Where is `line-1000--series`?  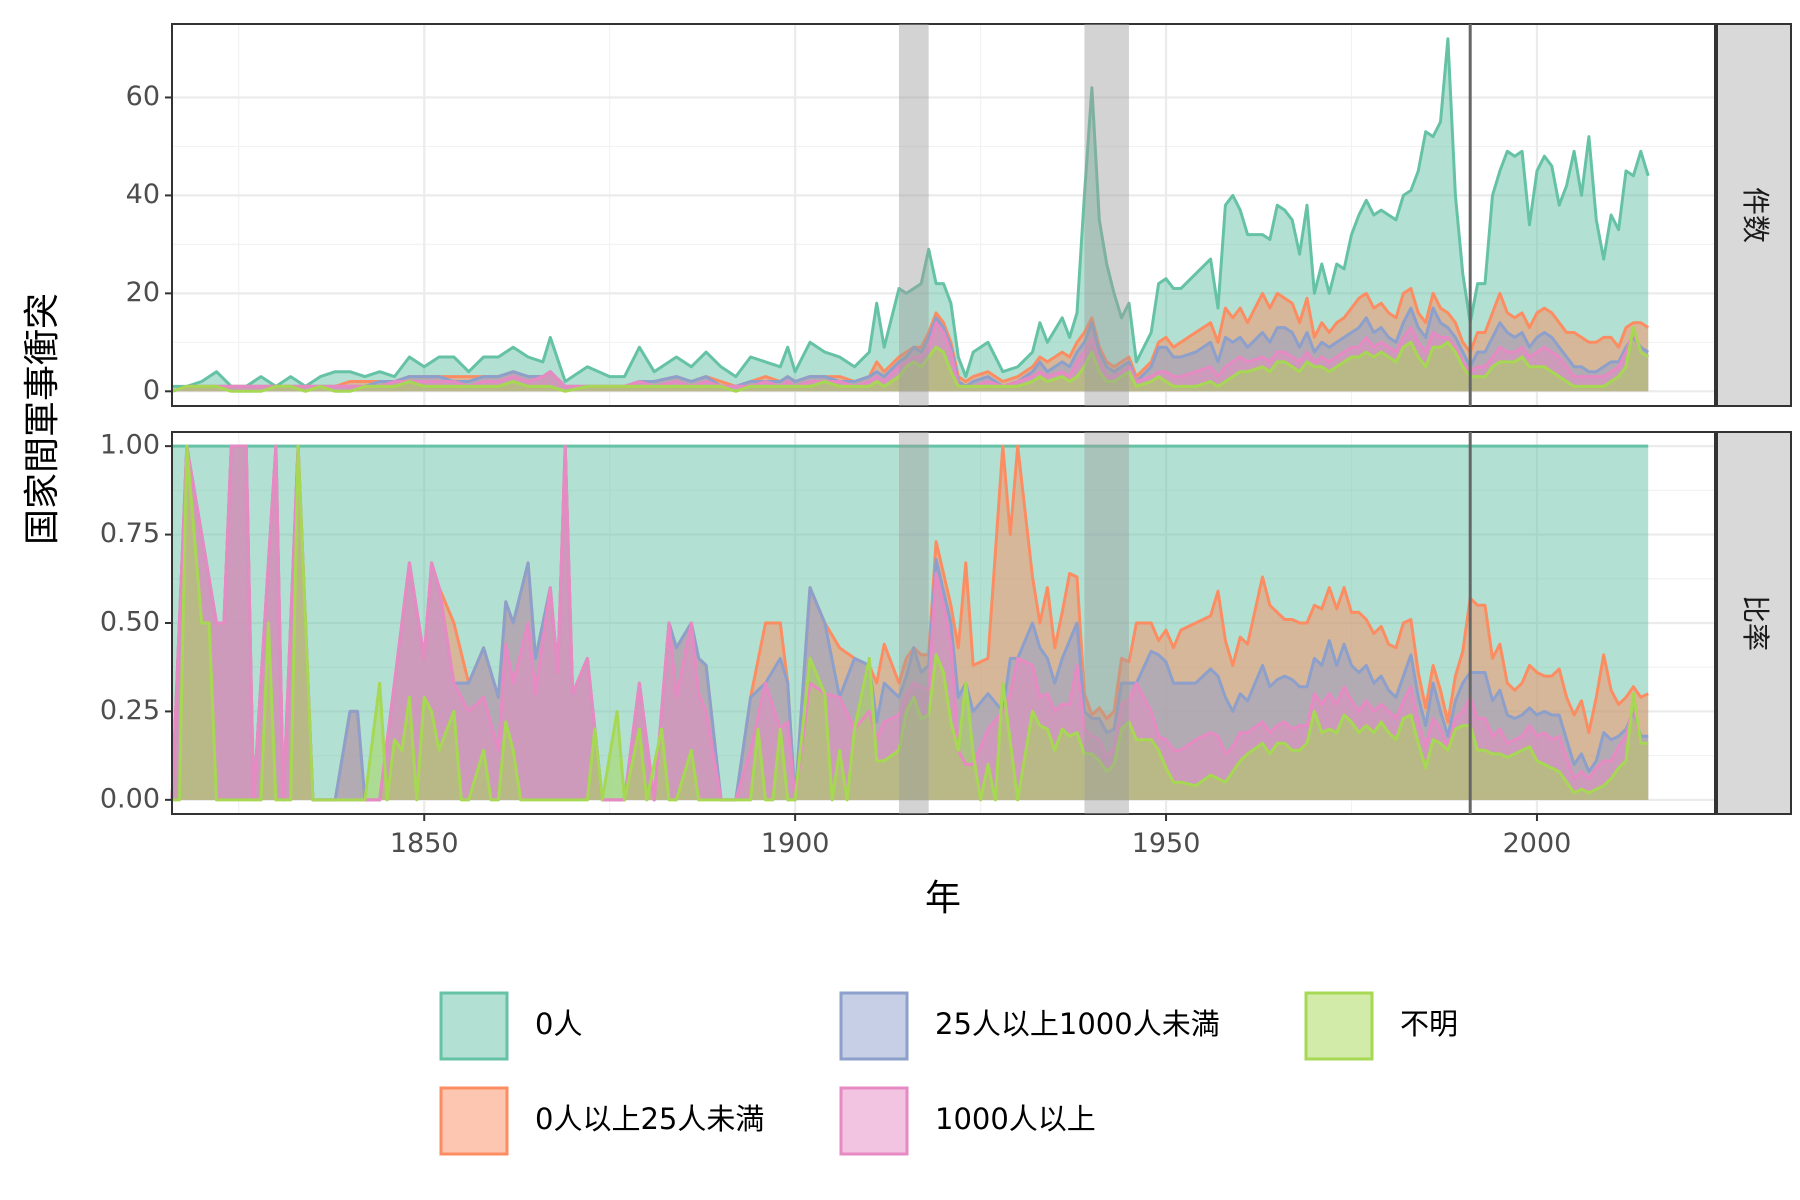 line-1000--series is located at coordinates (910, 357).